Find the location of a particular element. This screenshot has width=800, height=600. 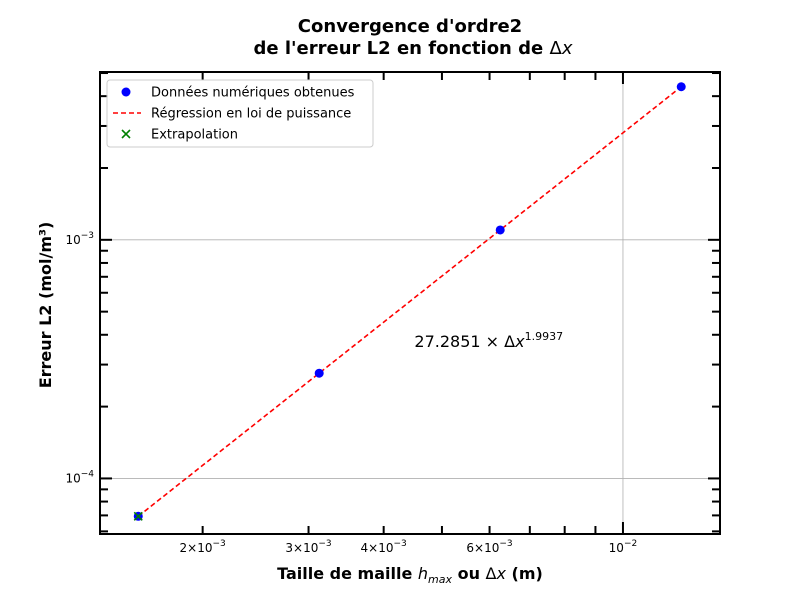

legend-box is located at coordinates (240, 113).